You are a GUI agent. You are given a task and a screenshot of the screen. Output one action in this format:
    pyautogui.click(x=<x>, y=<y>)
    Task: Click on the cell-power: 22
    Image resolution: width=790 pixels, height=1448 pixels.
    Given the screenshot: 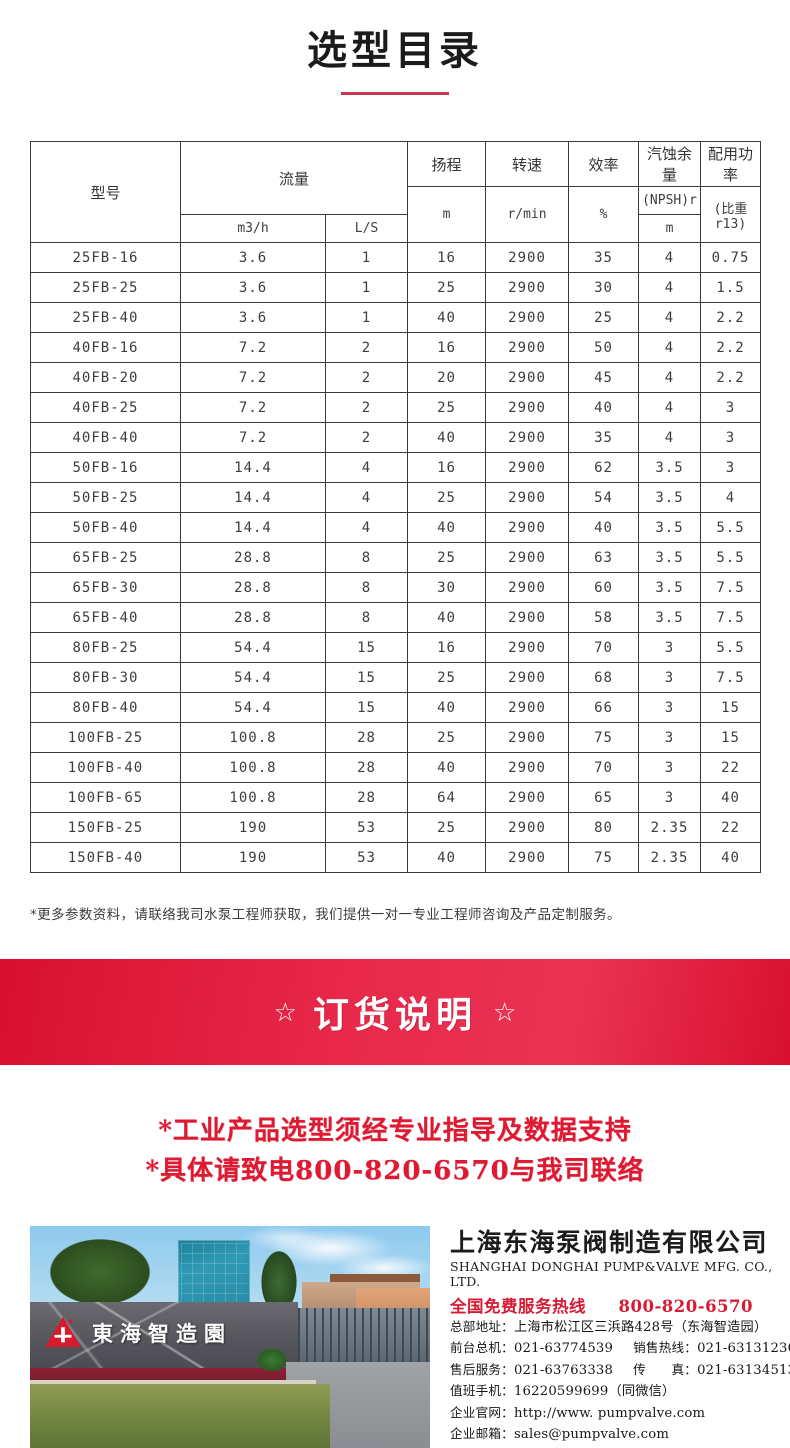 What is the action you would take?
    pyautogui.click(x=731, y=827)
    